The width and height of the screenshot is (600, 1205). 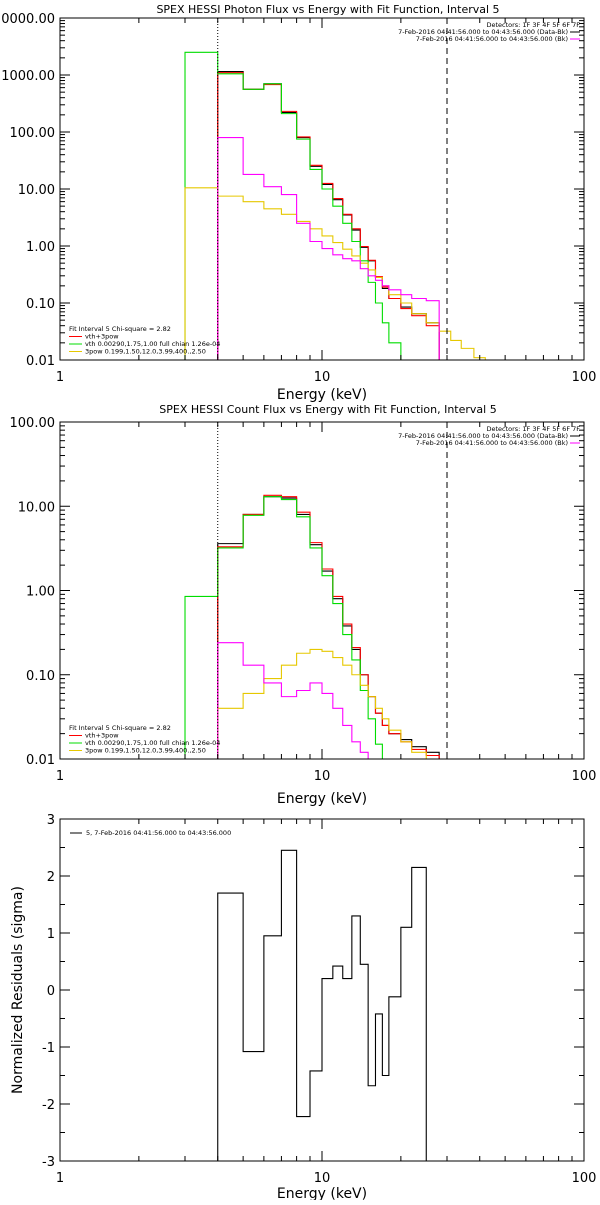 I want to click on y-tick-label: 1, so click(x=51, y=934).